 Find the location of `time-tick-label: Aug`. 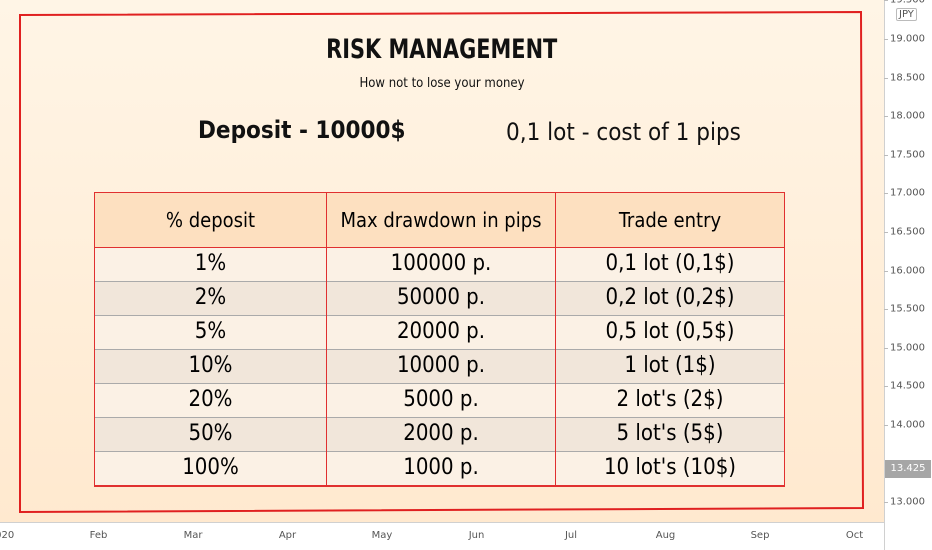

time-tick-label: Aug is located at coordinates (665, 535).